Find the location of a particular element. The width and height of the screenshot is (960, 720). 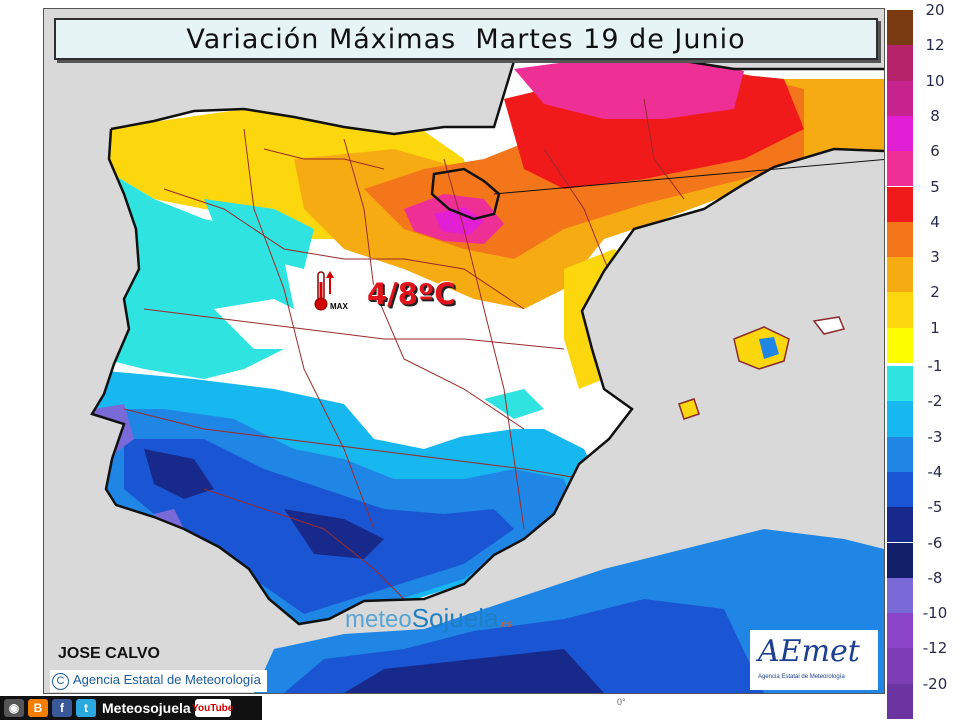

legend-label-negative: -10 is located at coordinates (935, 613).